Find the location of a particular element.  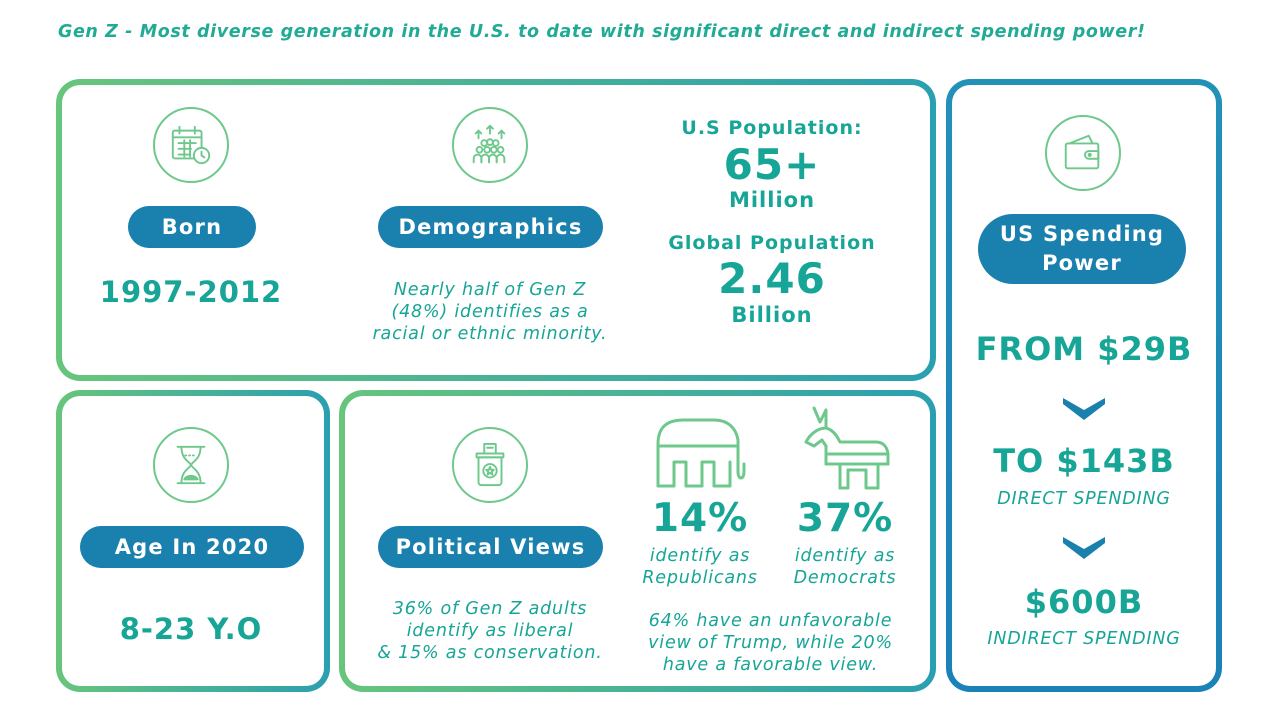

spending-to: TO $143B is located at coordinates (1084, 461).